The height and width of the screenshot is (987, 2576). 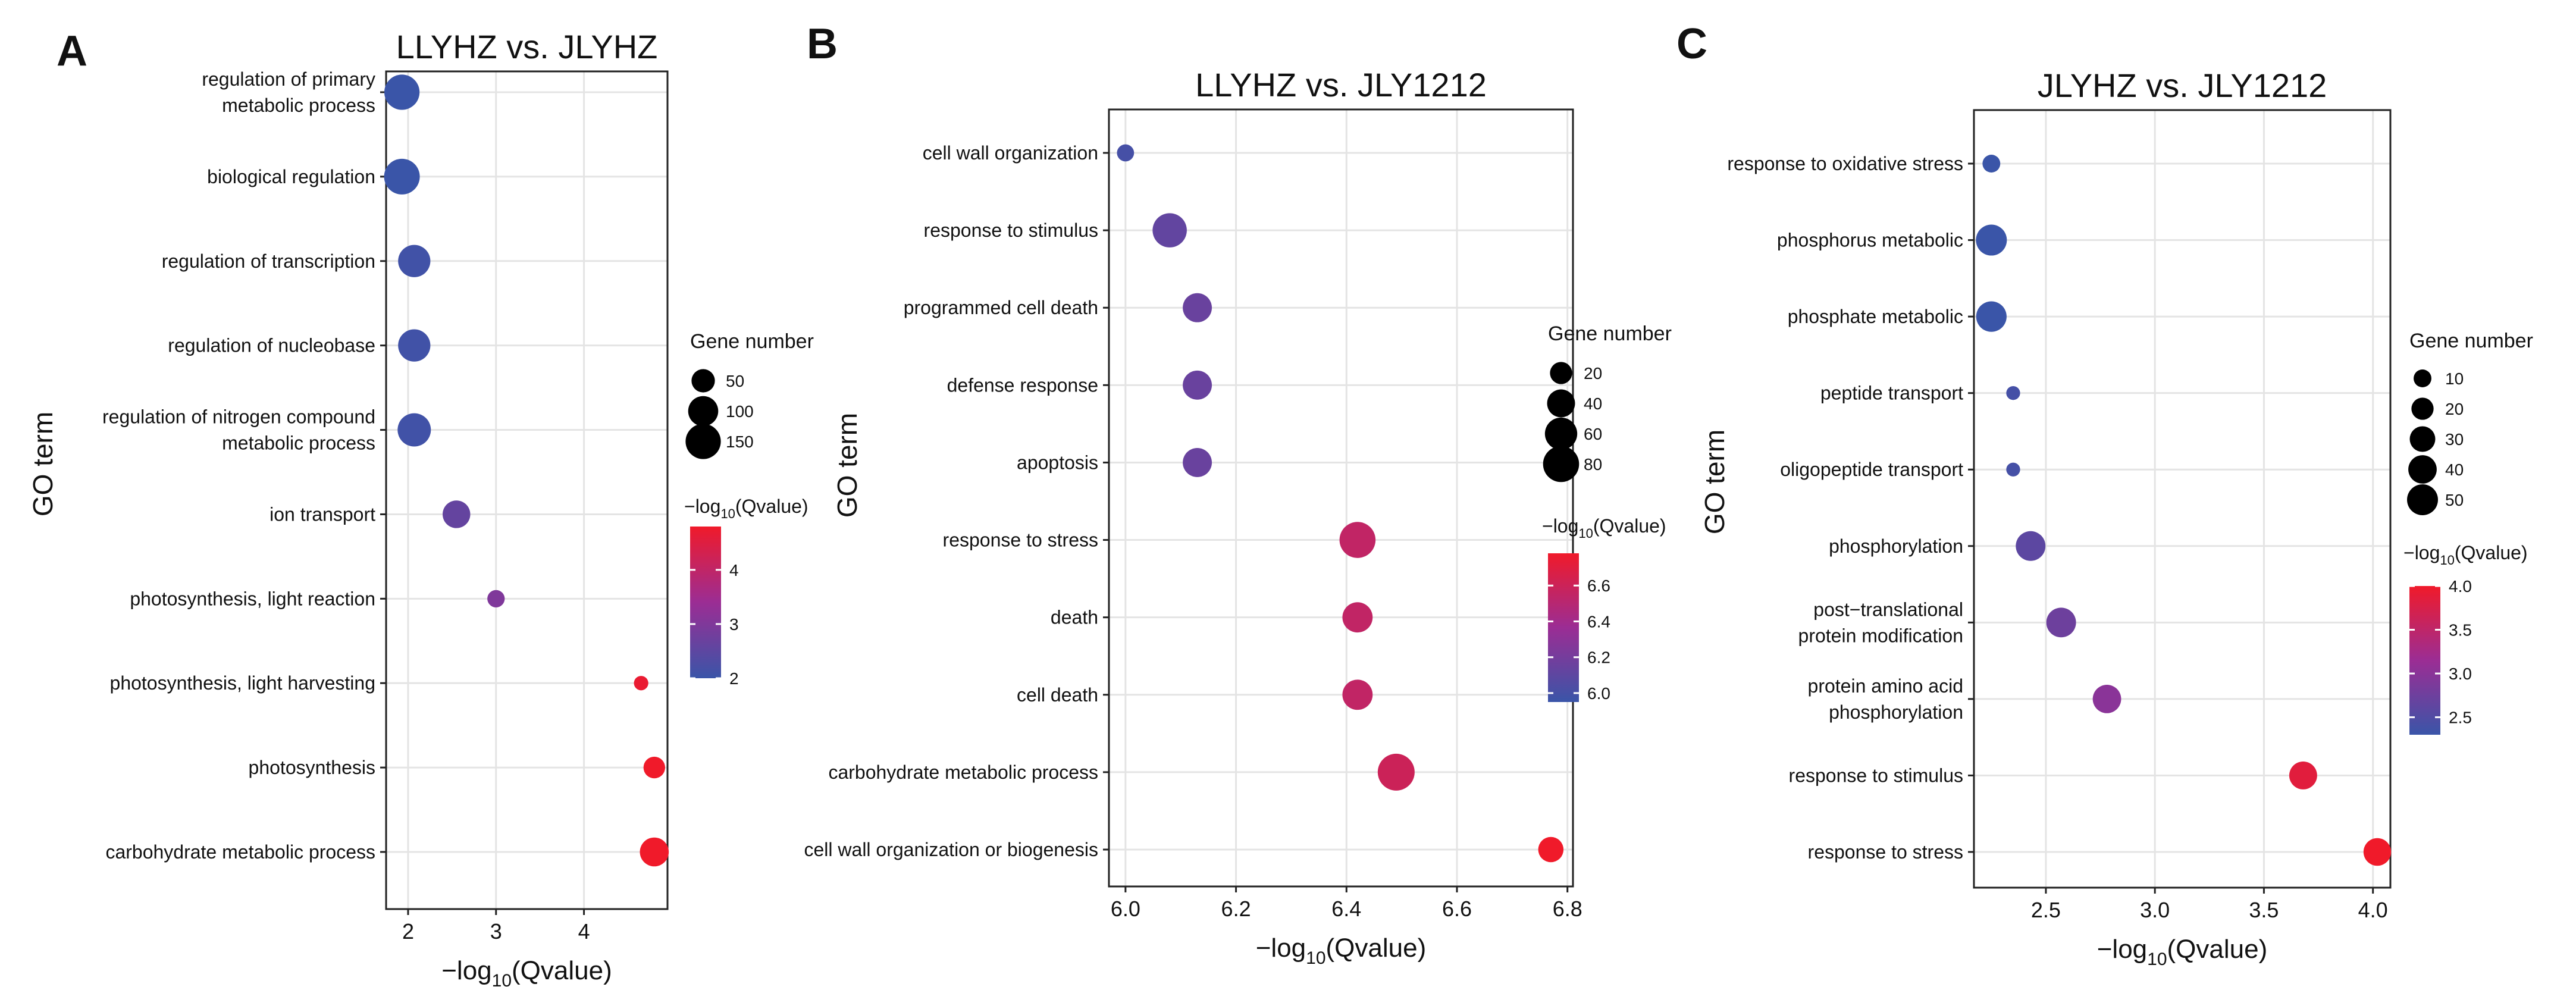 What do you see at coordinates (496, 931) in the screenshot?
I see `x-tick-label: 3` at bounding box center [496, 931].